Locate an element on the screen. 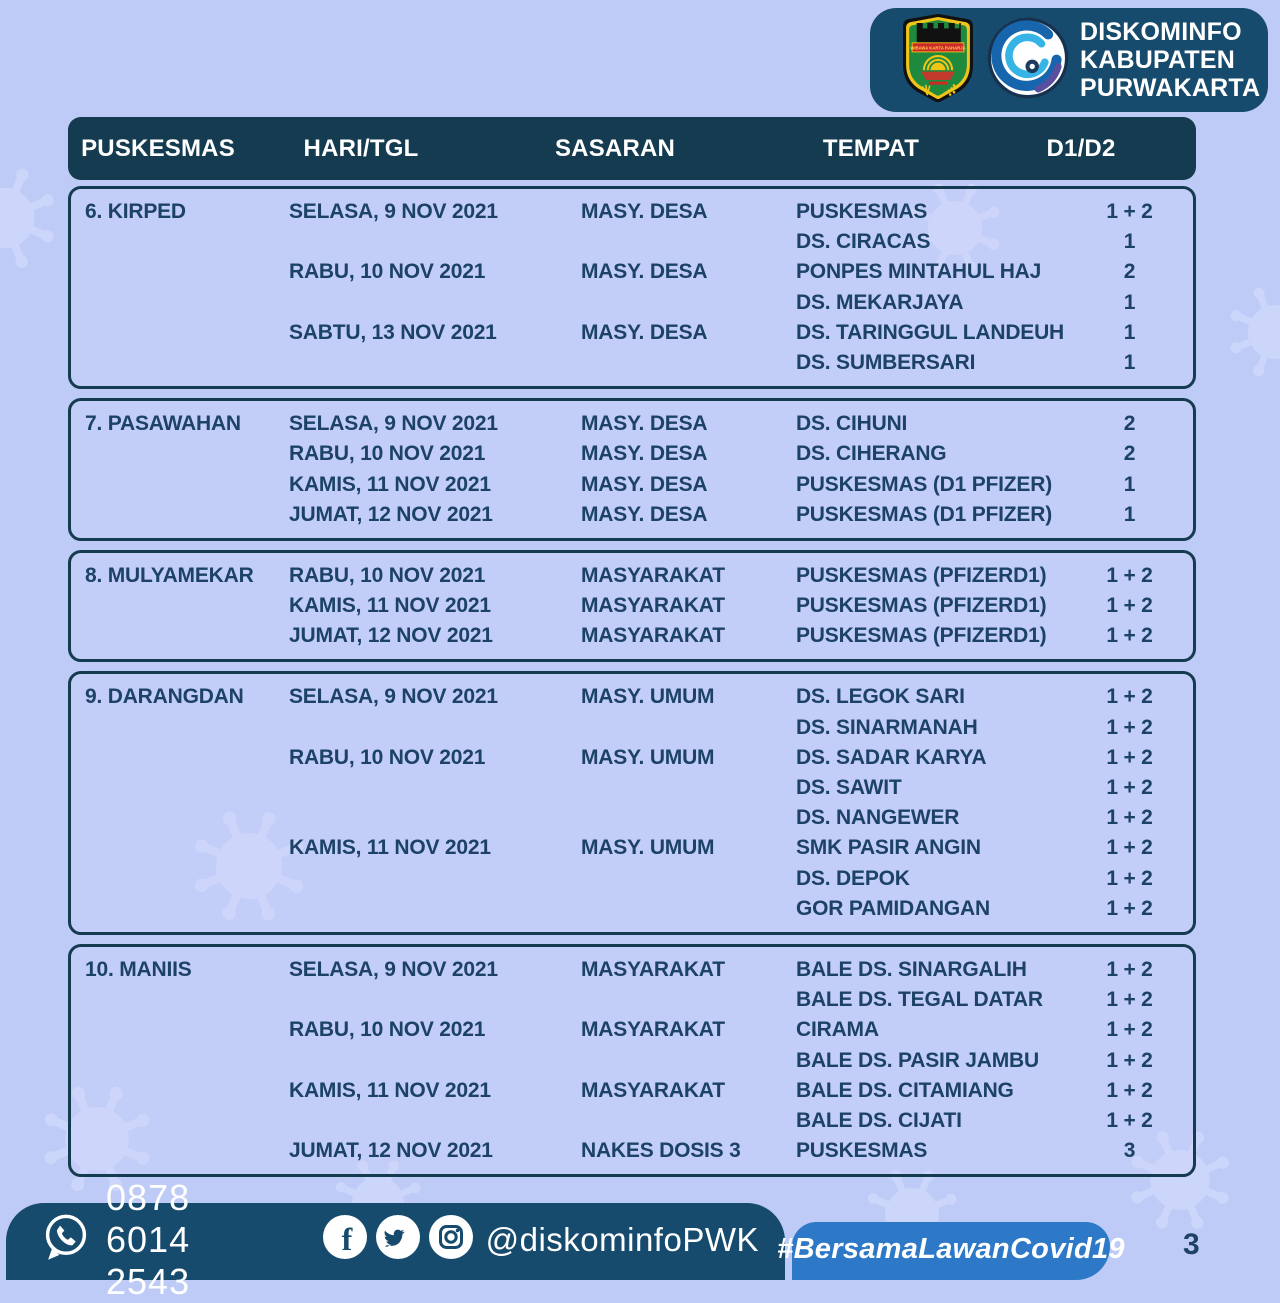 The width and height of the screenshot is (1280, 1303). hashtag-text: #BersamaLawanCovid19 is located at coordinates (951, 1248).